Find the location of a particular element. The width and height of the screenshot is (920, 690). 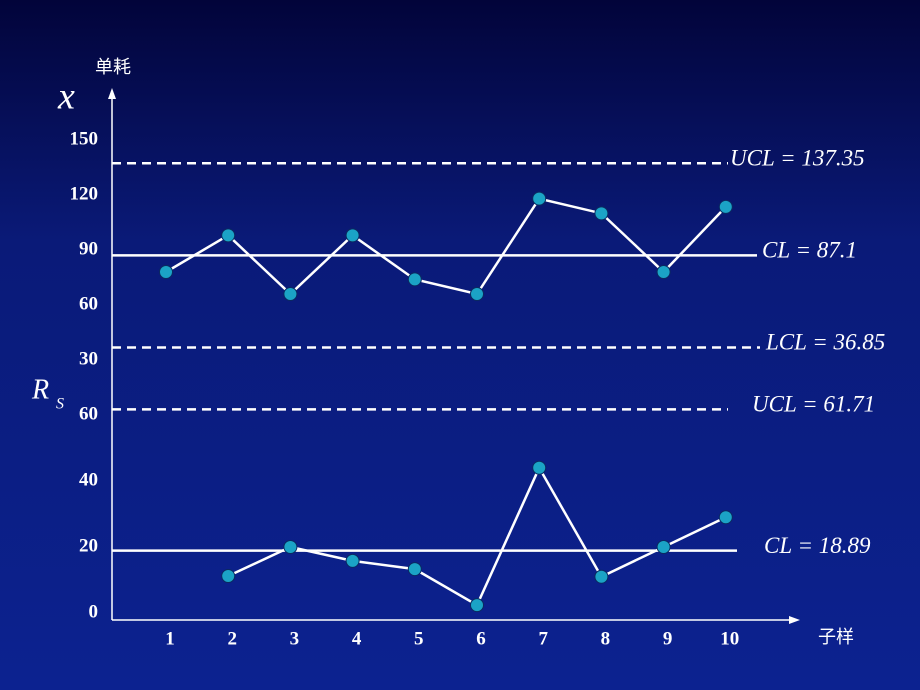

y-tick-label: 20 is located at coordinates (88, 545).